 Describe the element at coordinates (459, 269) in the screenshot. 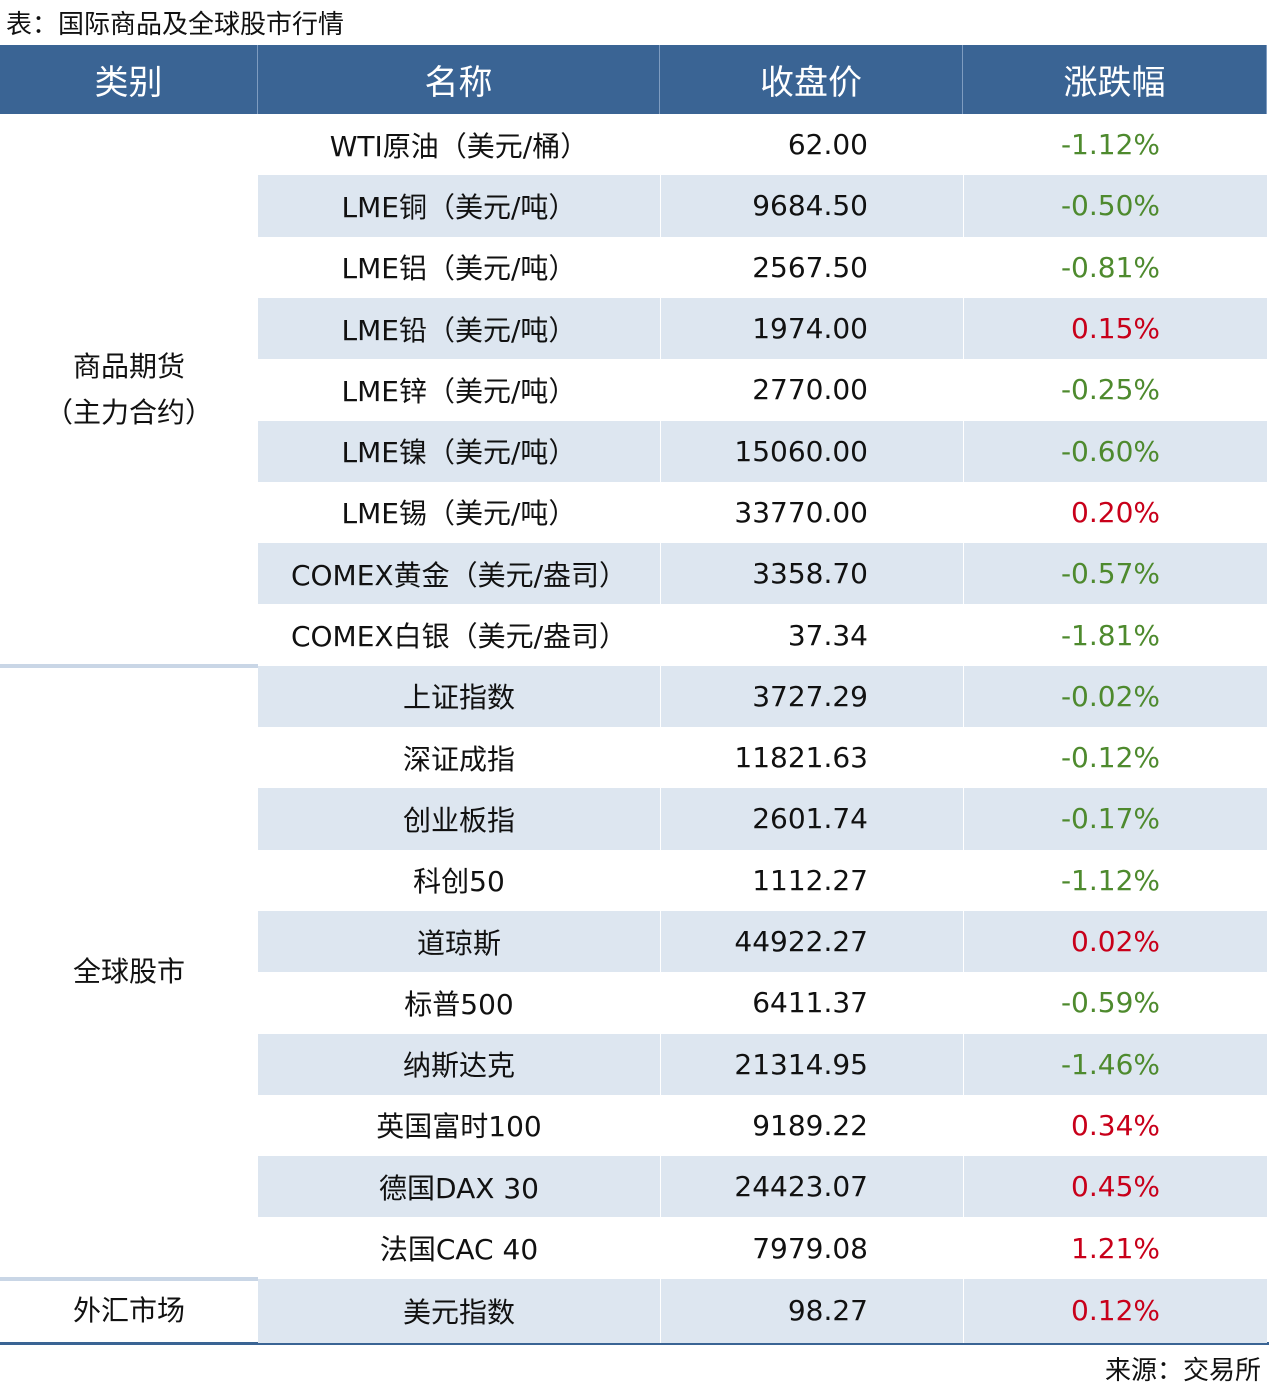

I see `name-cell: LME铝（美元/吨）` at that location.